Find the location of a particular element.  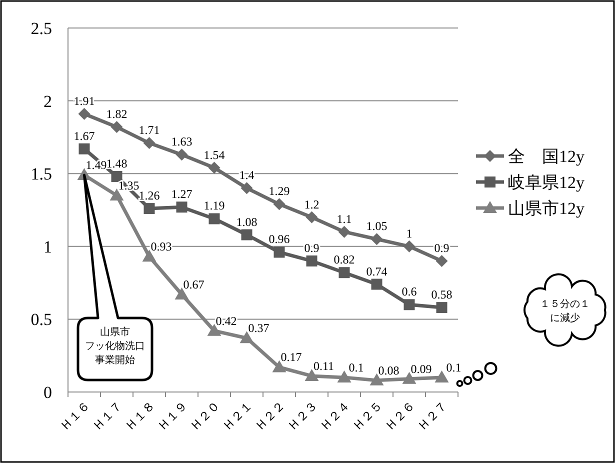

data-label: 0.09 is located at coordinates (421, 369).